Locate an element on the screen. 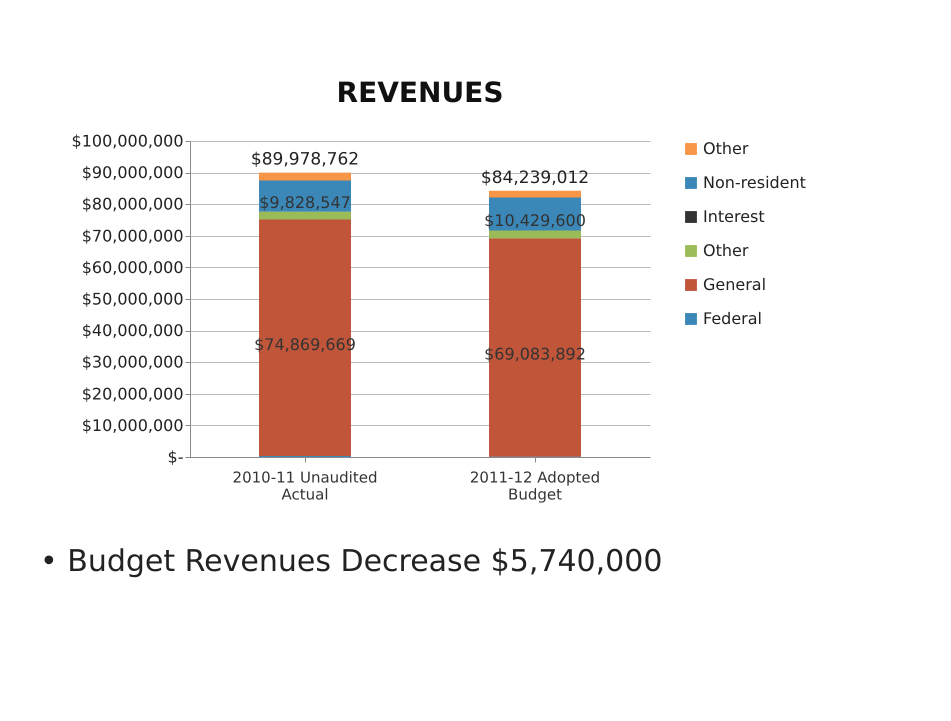 The height and width of the screenshot is (721, 951). y-tick-label: $20,000,000 is located at coordinates (133, 394).